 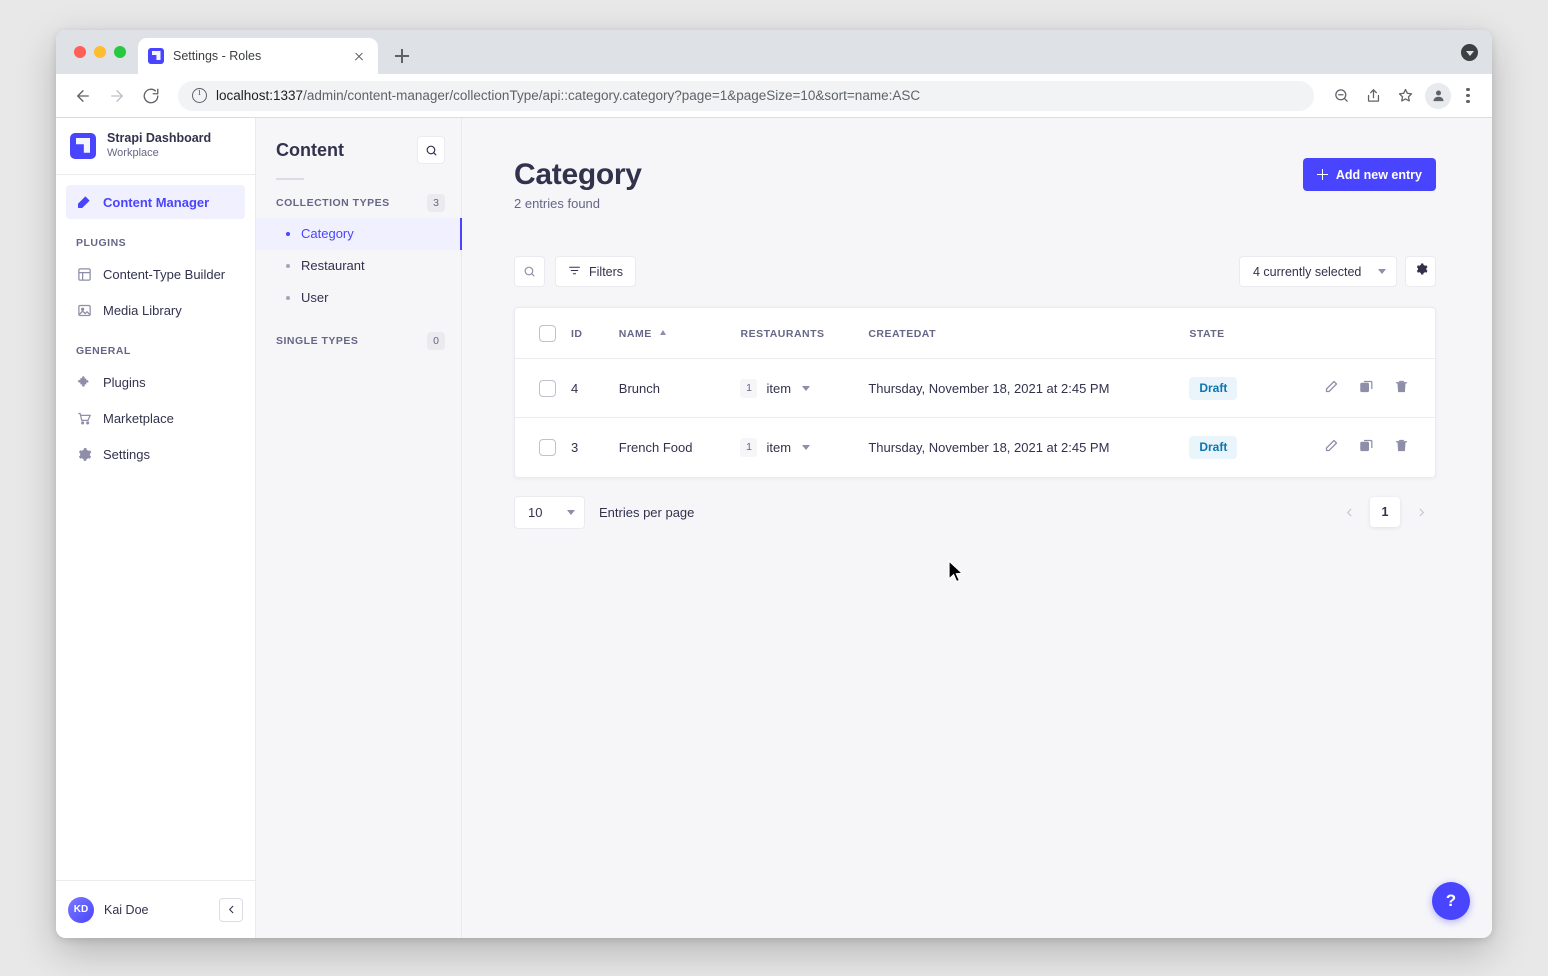 What do you see at coordinates (101, 243) in the screenshot?
I see `sidebar-group-plugins: PLUGINS` at bounding box center [101, 243].